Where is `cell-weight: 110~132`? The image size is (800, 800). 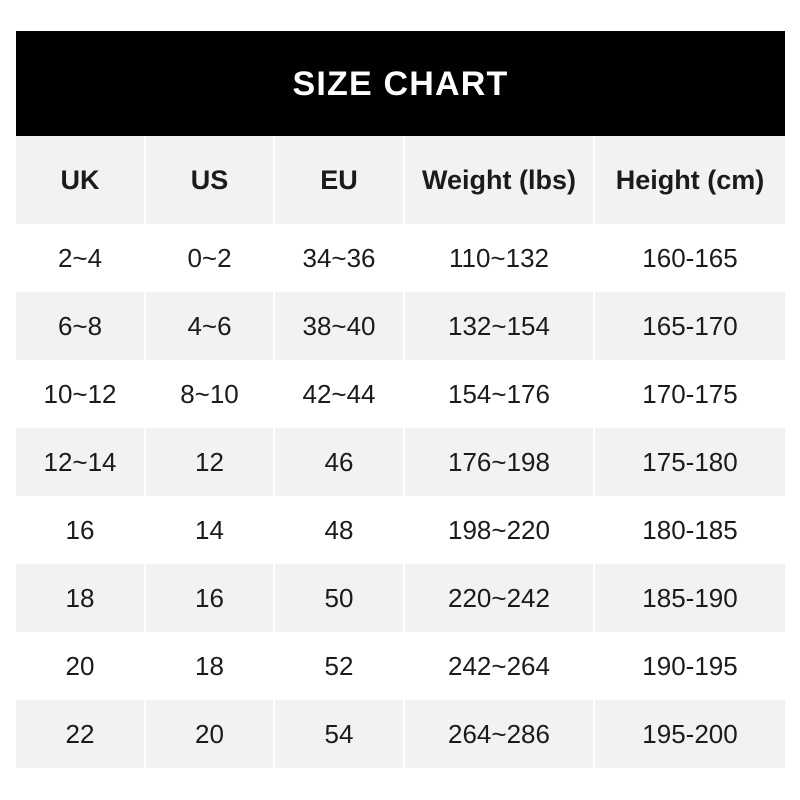 cell-weight: 110~132 is located at coordinates (500, 258).